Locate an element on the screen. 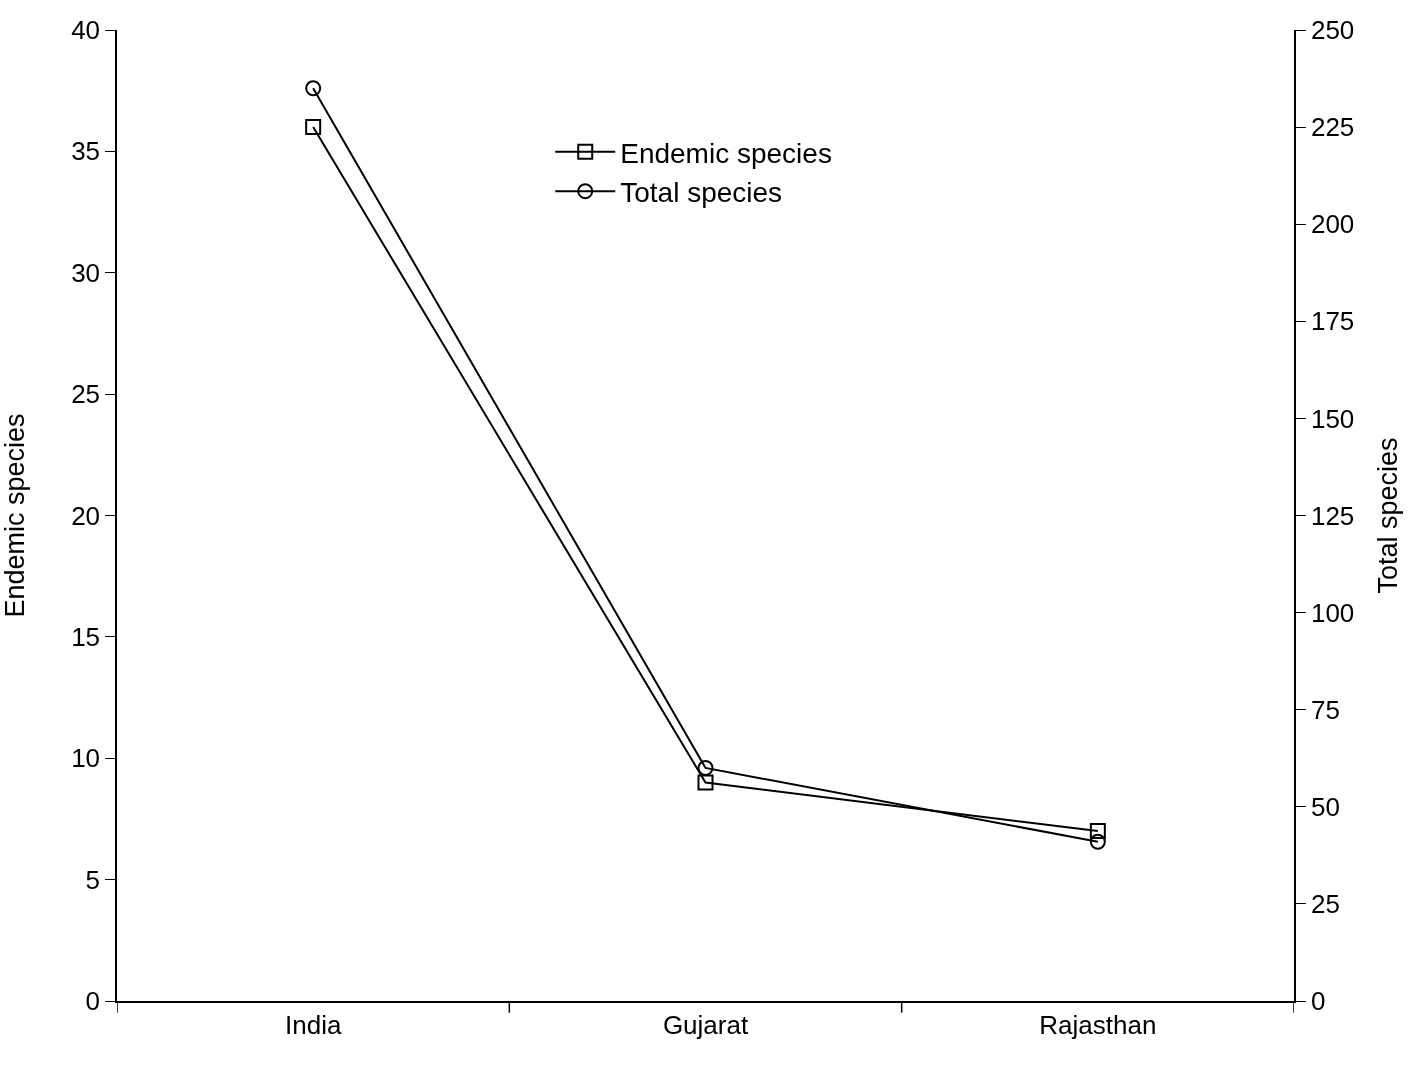 The height and width of the screenshot is (1076, 1424). y2-axis-title: Total species is located at coordinates (1388, 515).